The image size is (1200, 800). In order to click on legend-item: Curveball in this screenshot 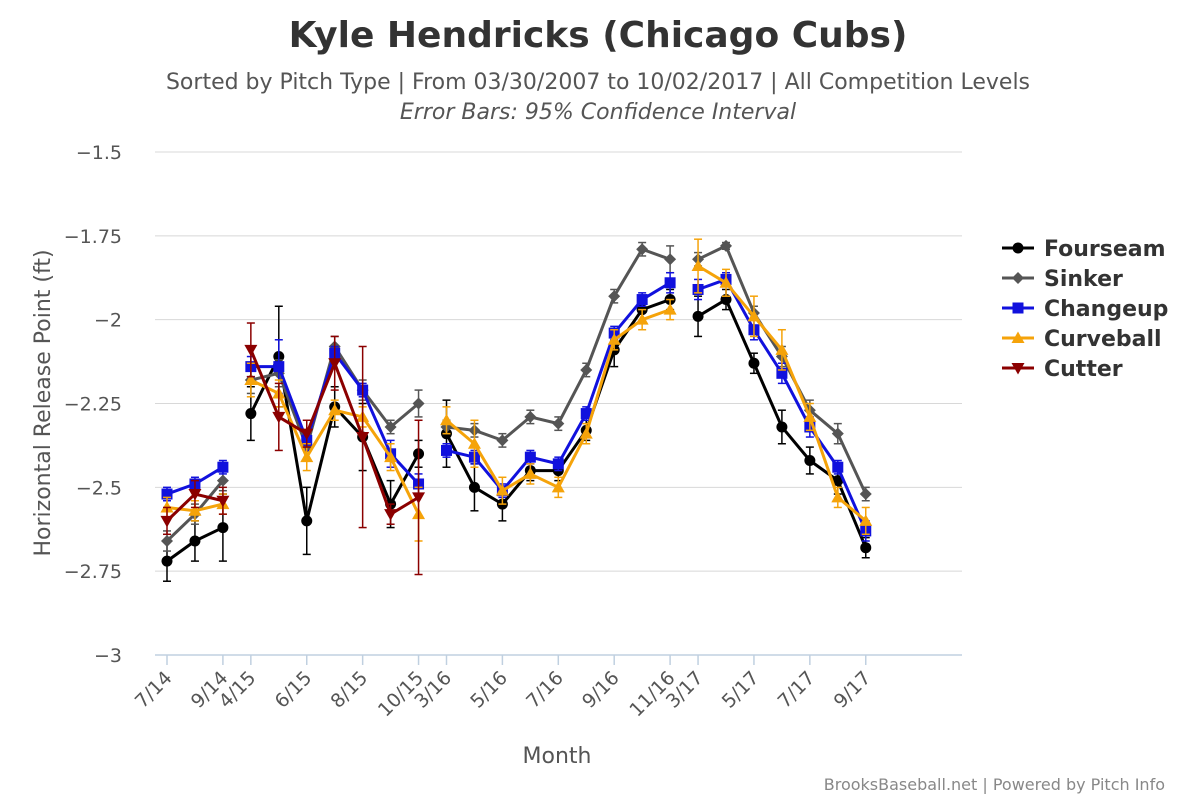, I will do `click(1082, 339)`.